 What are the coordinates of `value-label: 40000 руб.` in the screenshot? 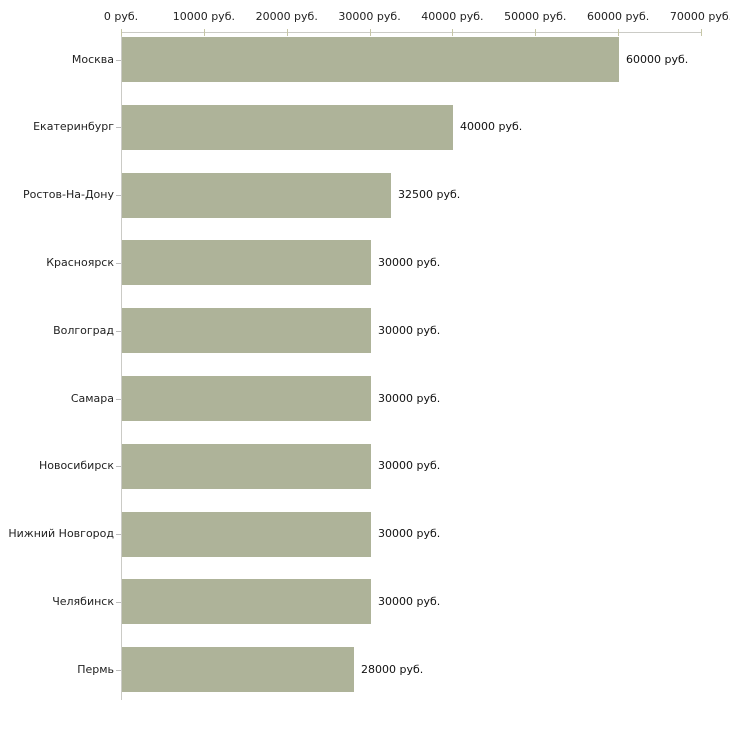 It's located at (491, 126).